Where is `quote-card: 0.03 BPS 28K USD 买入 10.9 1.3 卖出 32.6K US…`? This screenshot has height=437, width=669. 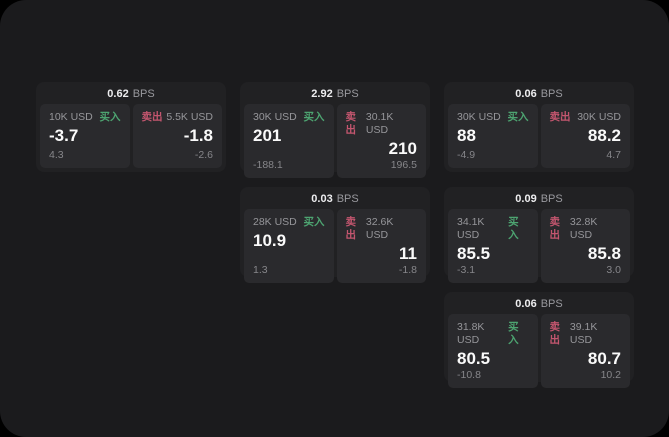
quote-card: 0.03 BPS 28K USD 买入 10.9 1.3 卖出 32.6K US… is located at coordinates (335, 235).